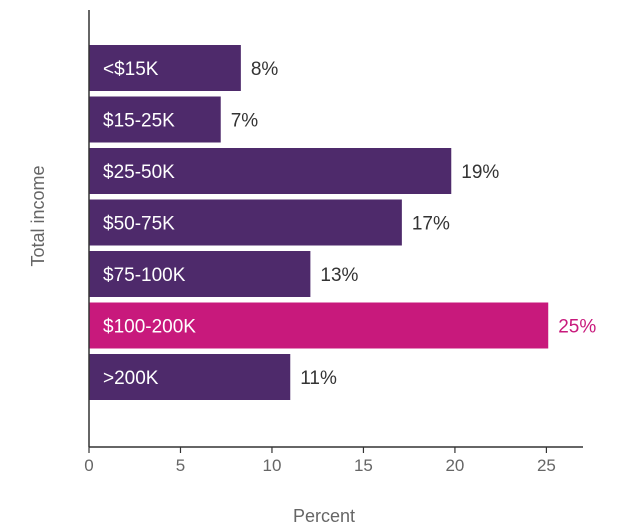 Image resolution: width=636 pixels, height=529 pixels. Describe the element at coordinates (88, 465) in the screenshot. I see `x-tick-label: 0` at that location.